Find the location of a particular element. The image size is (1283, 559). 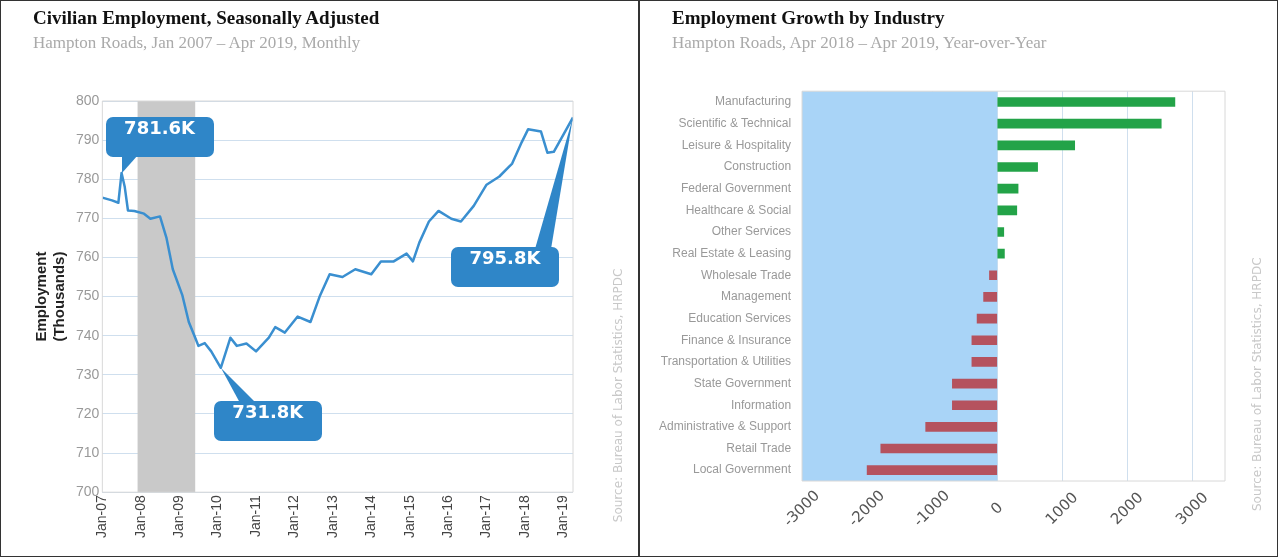

y-tick-label: 780 is located at coordinates (88, 178).